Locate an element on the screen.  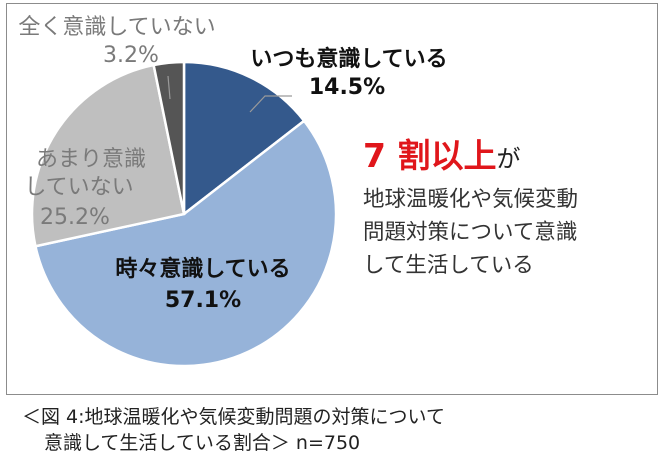
slice-label-never: 全く意識していない is located at coordinates (116, 27).